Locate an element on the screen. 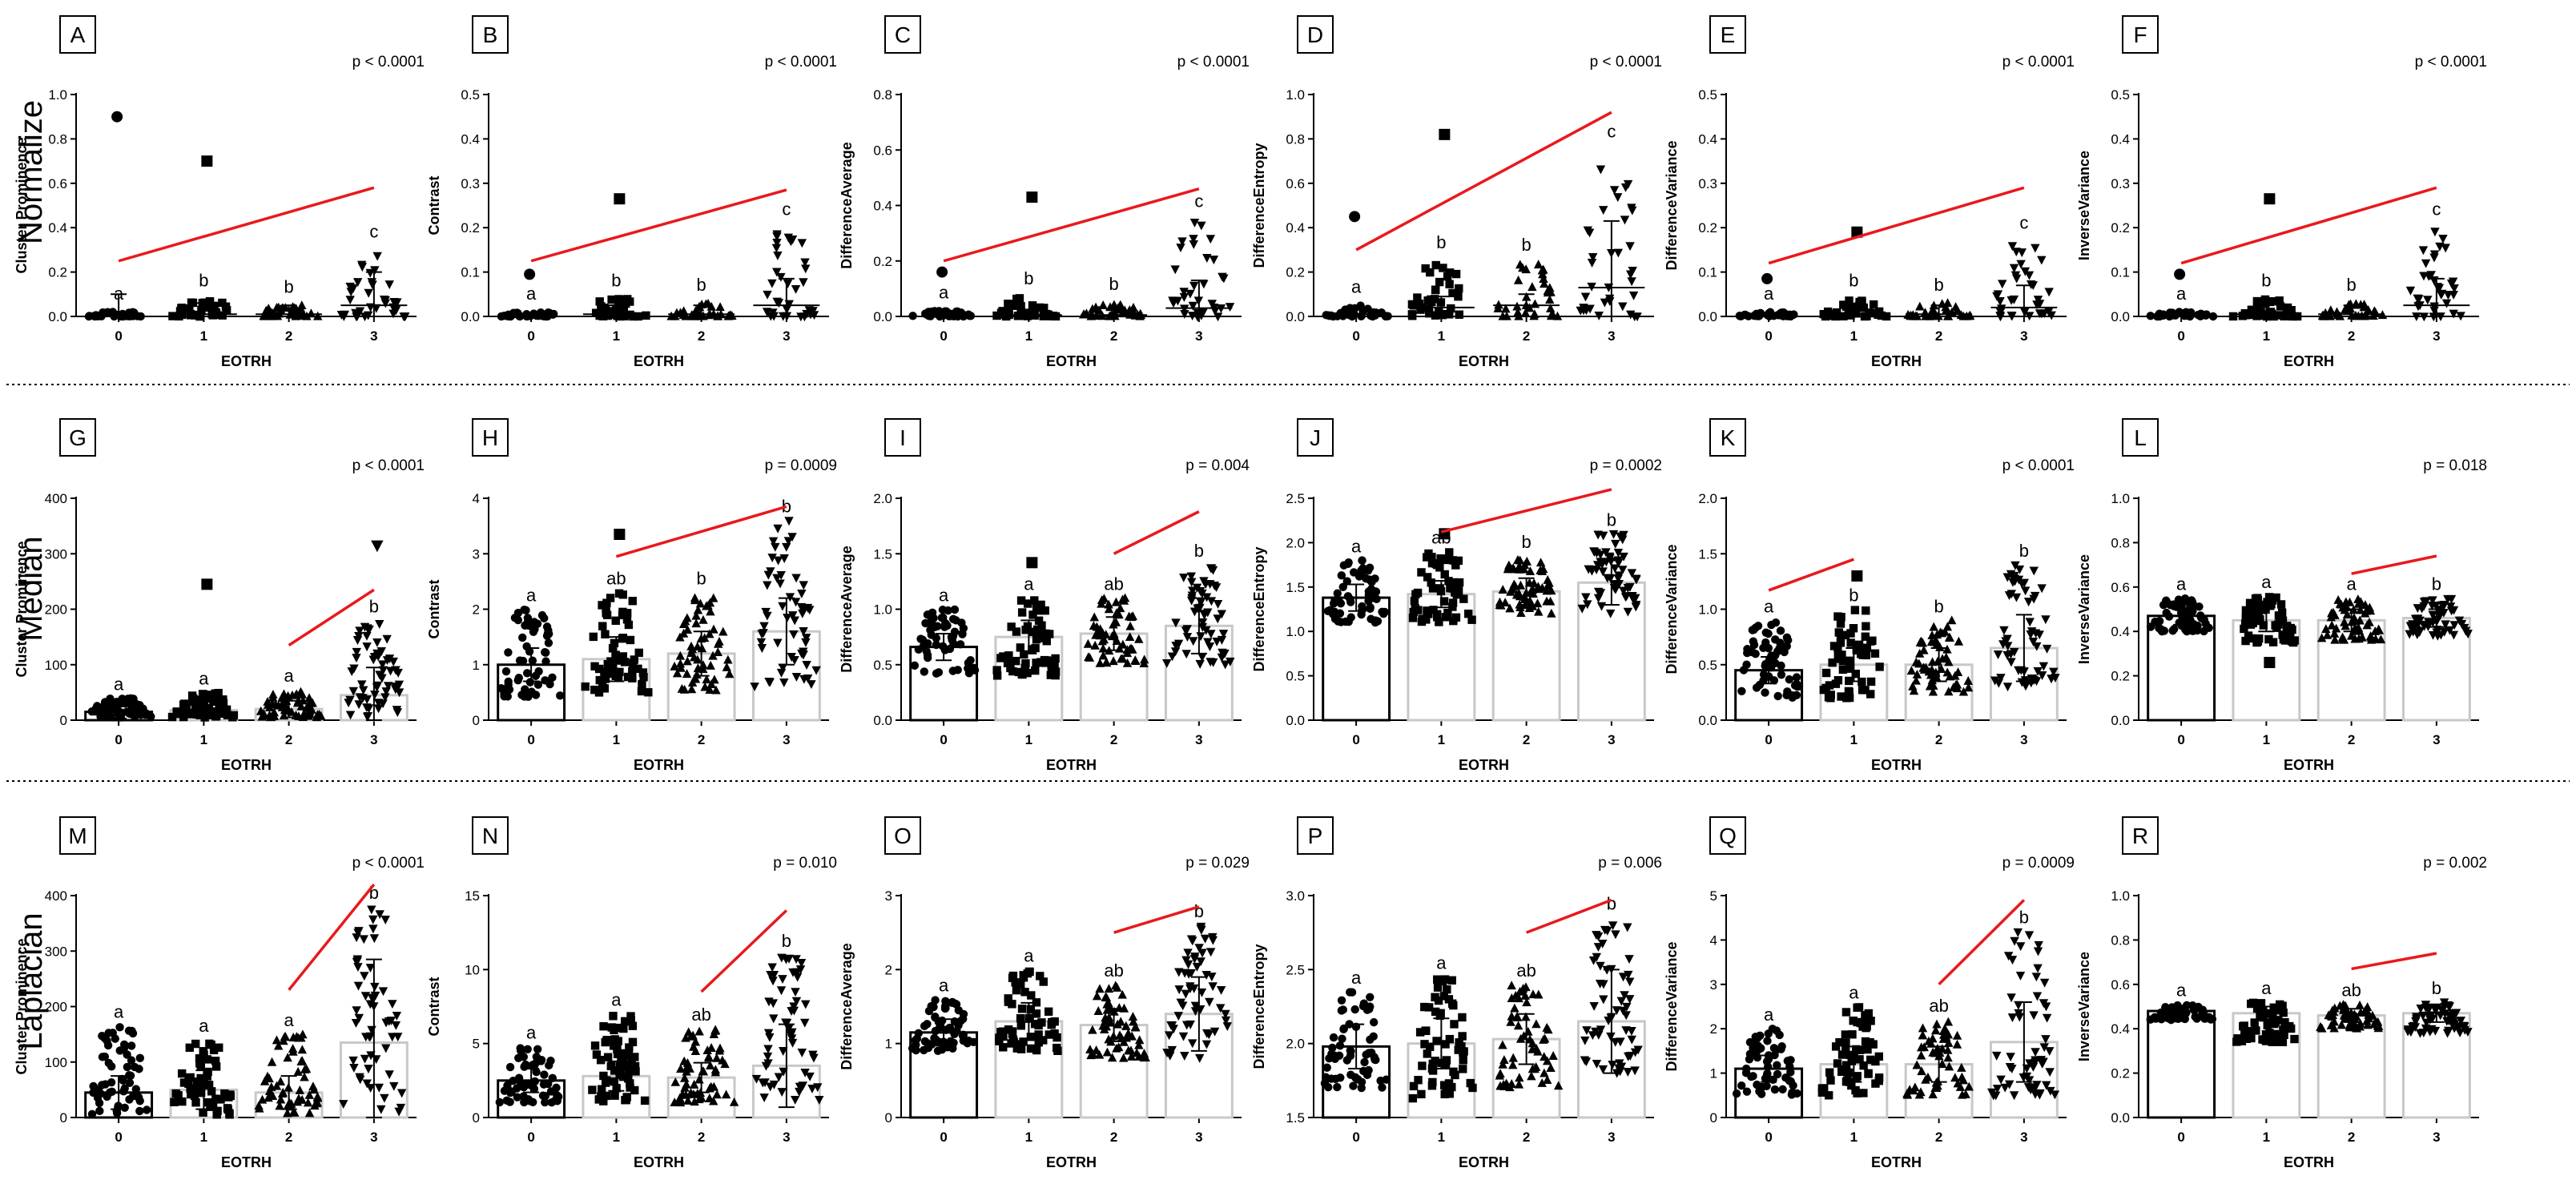 The width and height of the screenshot is (2576, 1188). y-tick-label: 0.5 is located at coordinates (1707, 95).